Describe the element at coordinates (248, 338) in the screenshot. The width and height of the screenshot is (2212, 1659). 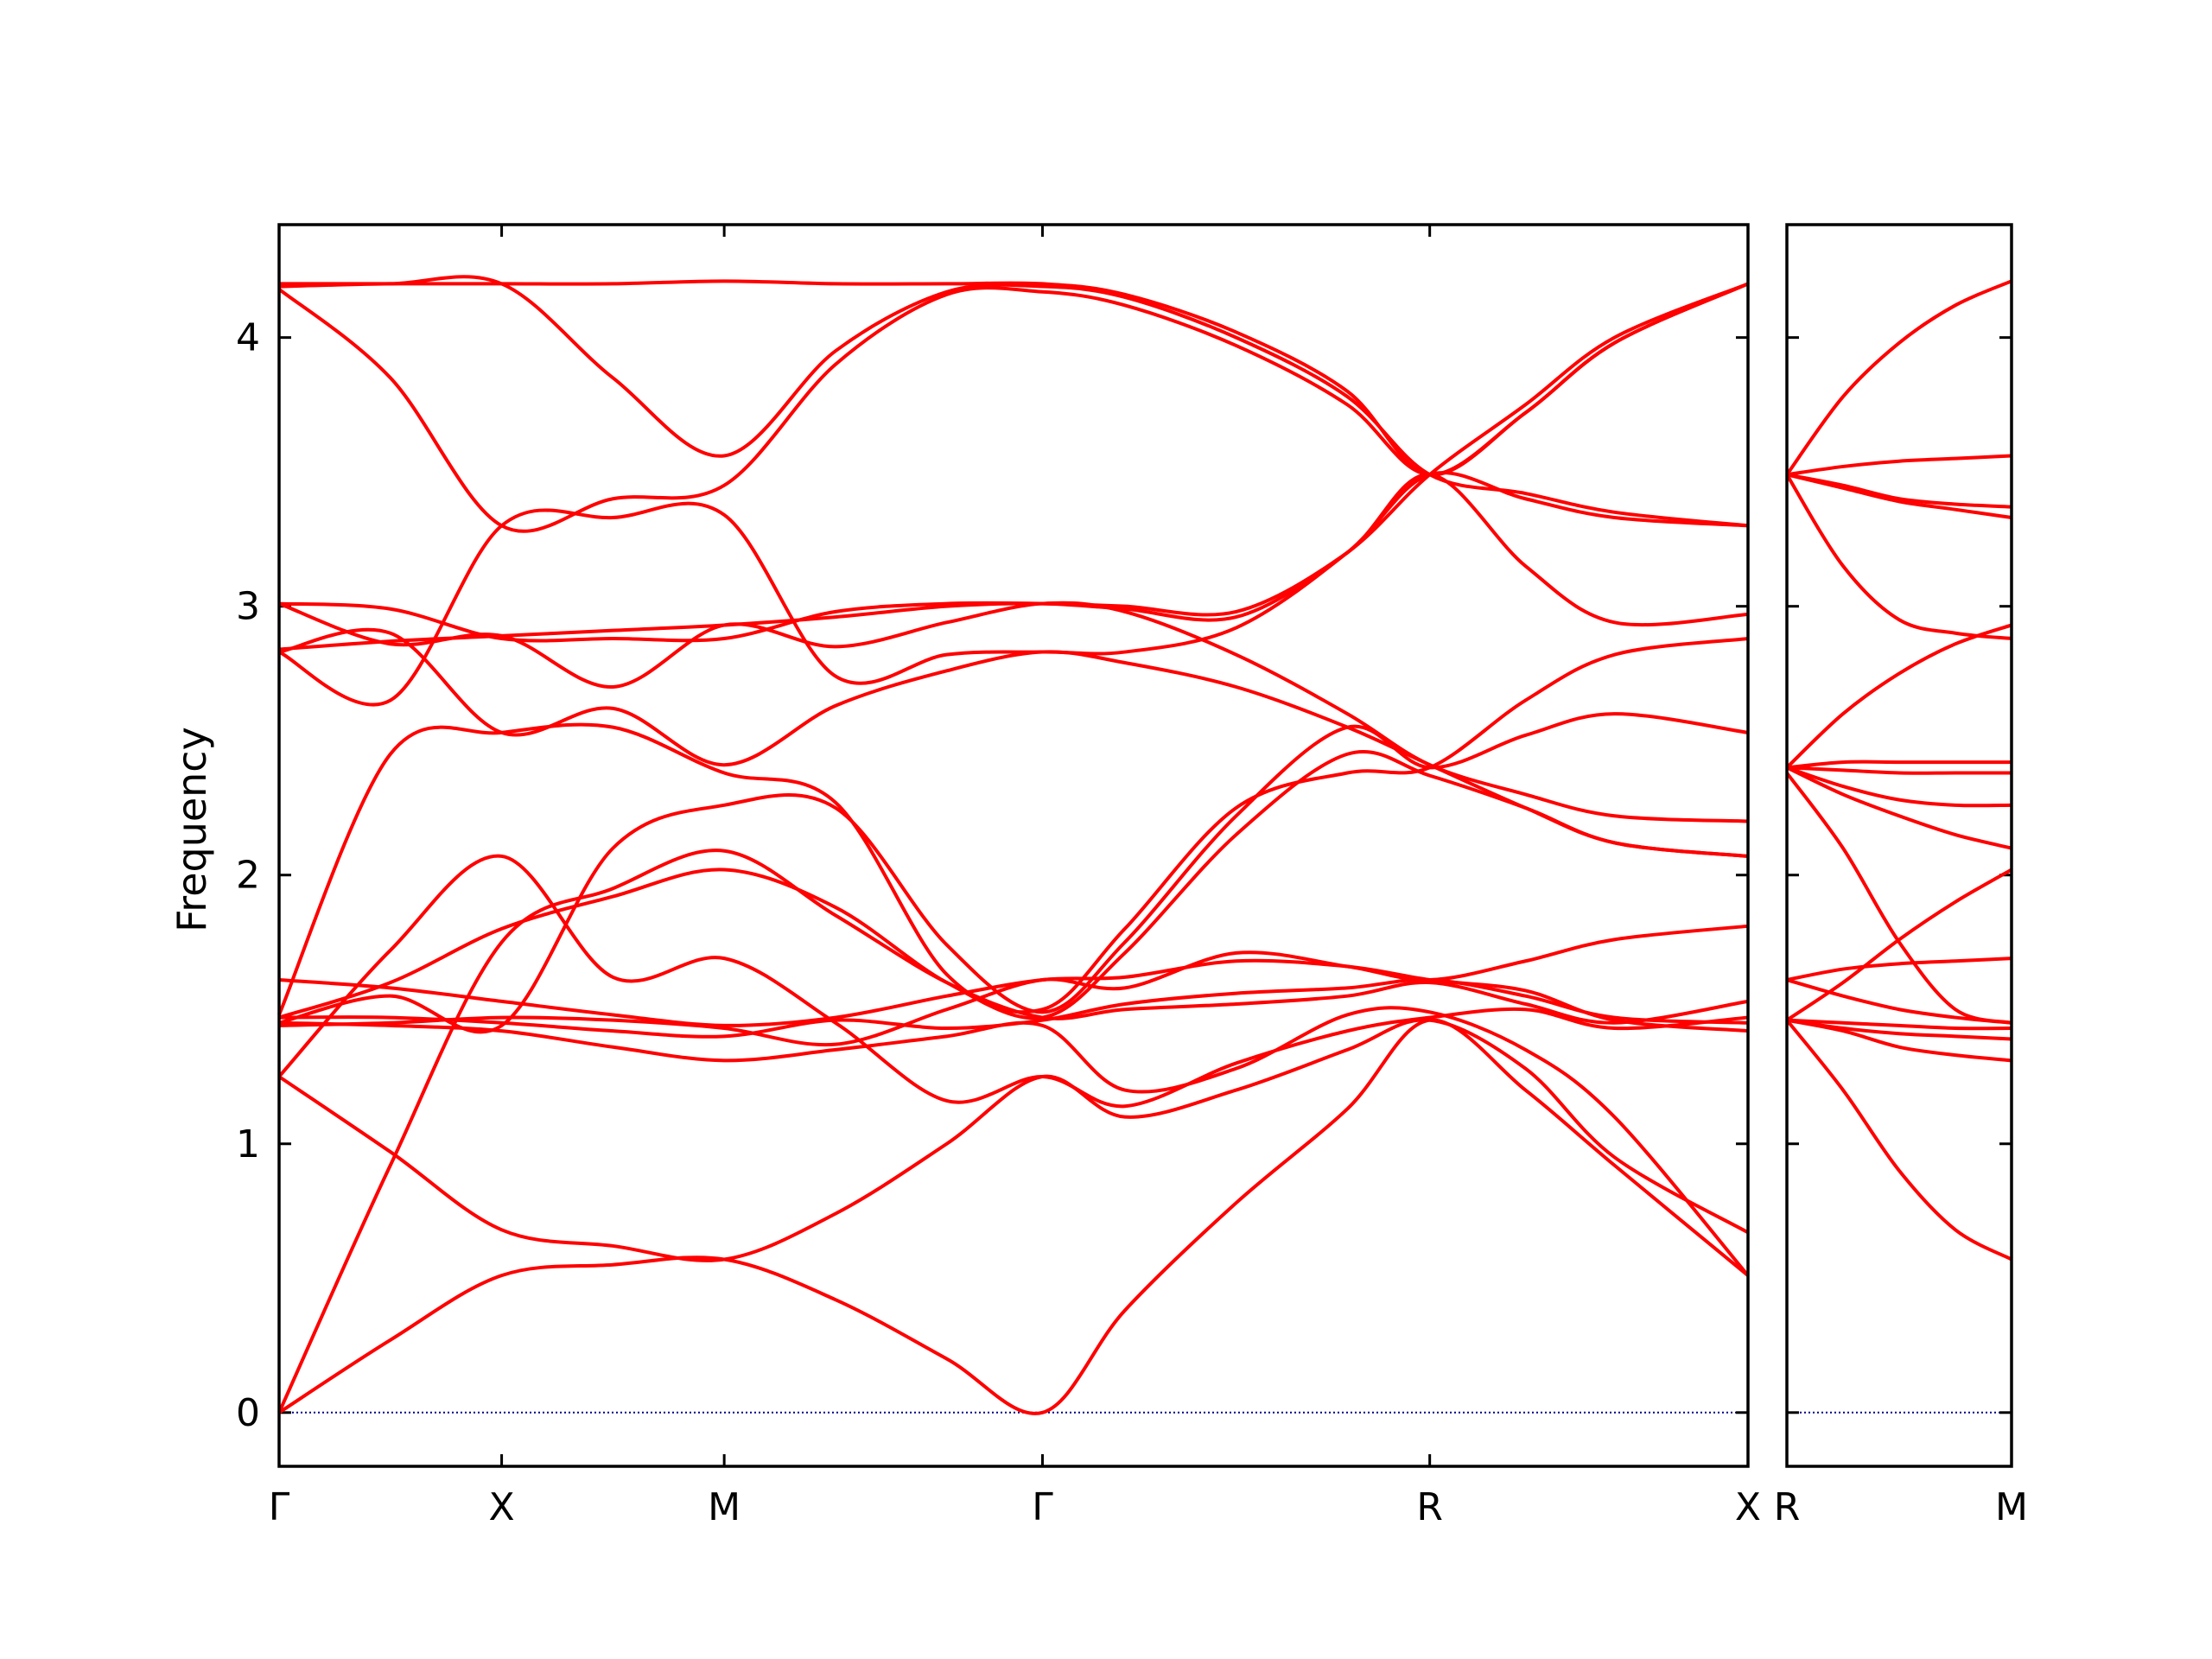
I see `y-tick-label: 4` at that location.